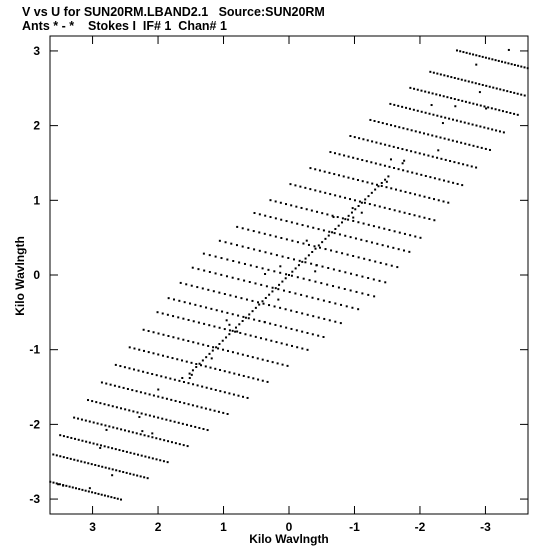  What do you see at coordinates (92, 527) in the screenshot?
I see `x-tick-label: 3` at bounding box center [92, 527].